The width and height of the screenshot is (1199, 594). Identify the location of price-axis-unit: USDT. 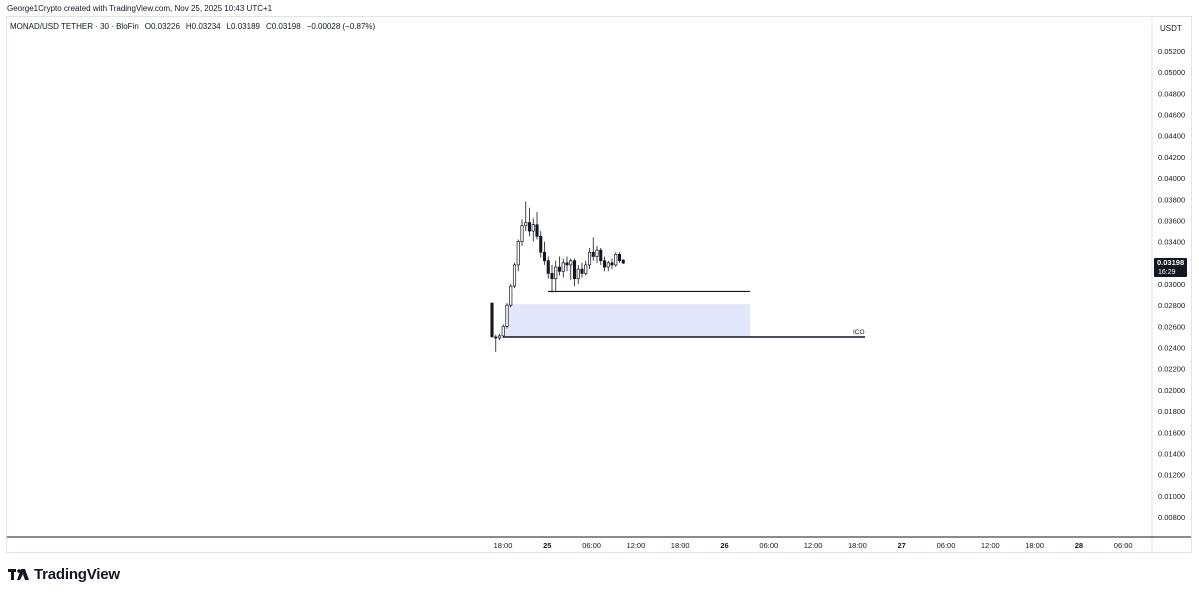
(1171, 28).